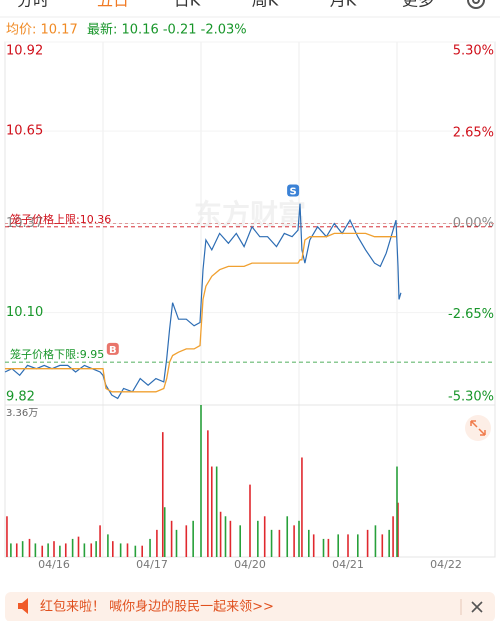 Image resolution: width=500 pixels, height=621 pixels. I want to click on y2-tick-label: 2.65%, so click(473, 132).